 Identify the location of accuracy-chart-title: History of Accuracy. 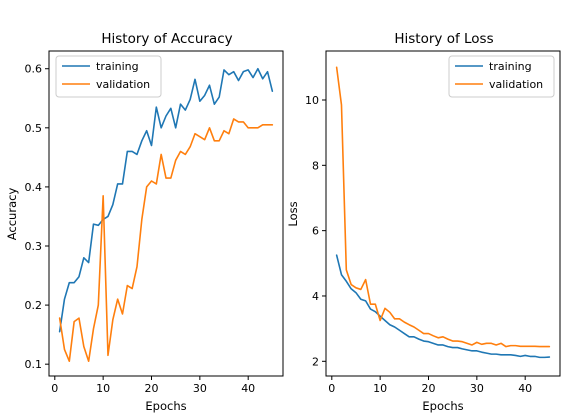
(166, 39).